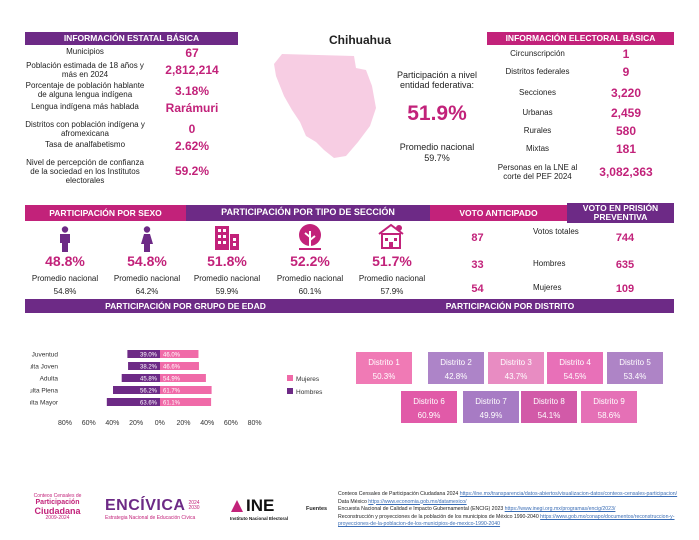 The image size is (699, 540). I want to click on district-value: 50.3%, so click(384, 376).